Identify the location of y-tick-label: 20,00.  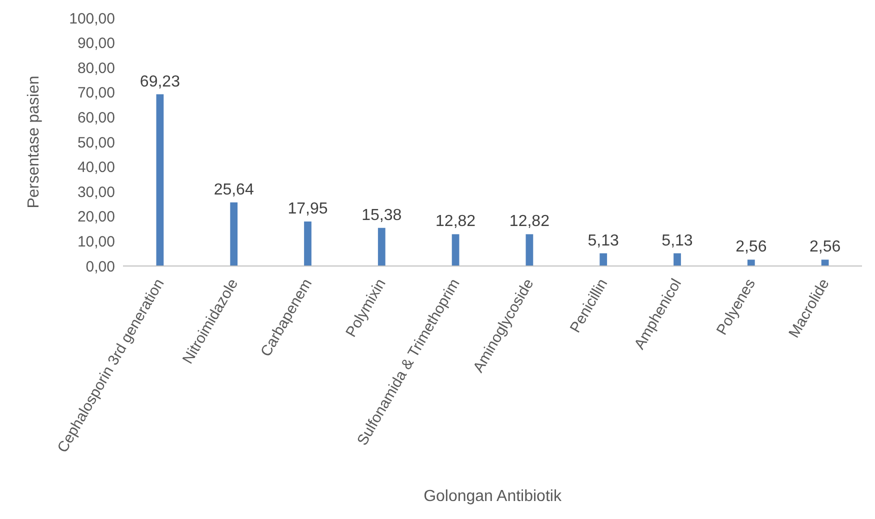
(96, 217).